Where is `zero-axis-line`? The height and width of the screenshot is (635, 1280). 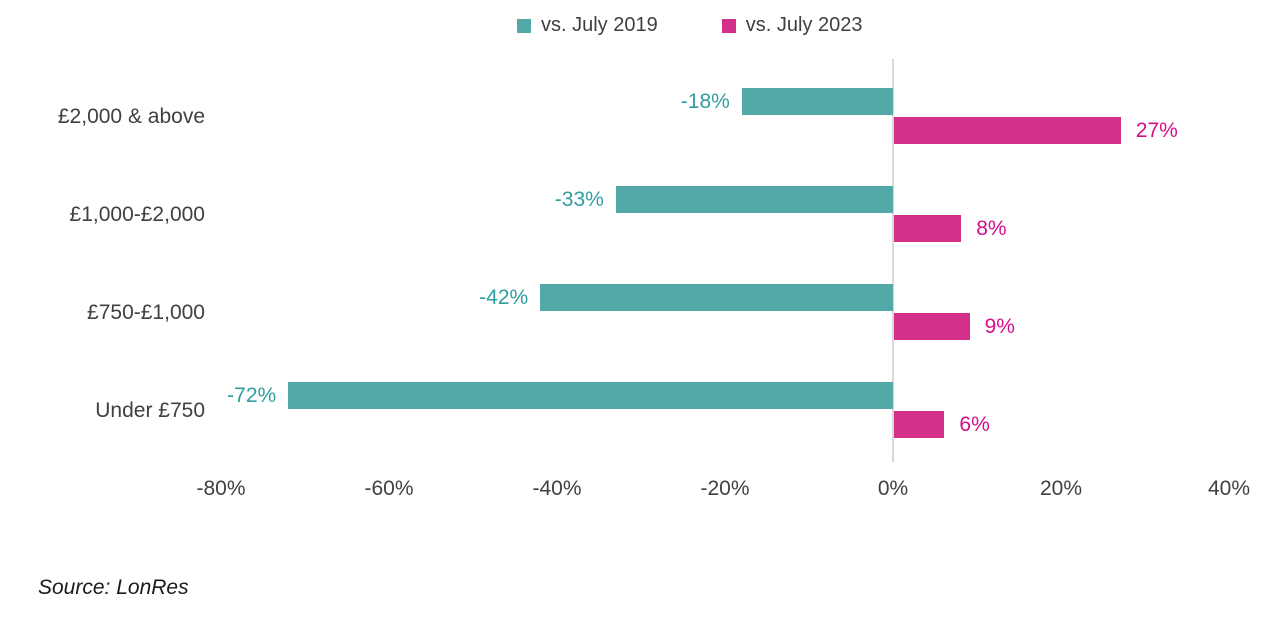 zero-axis-line is located at coordinates (893, 260).